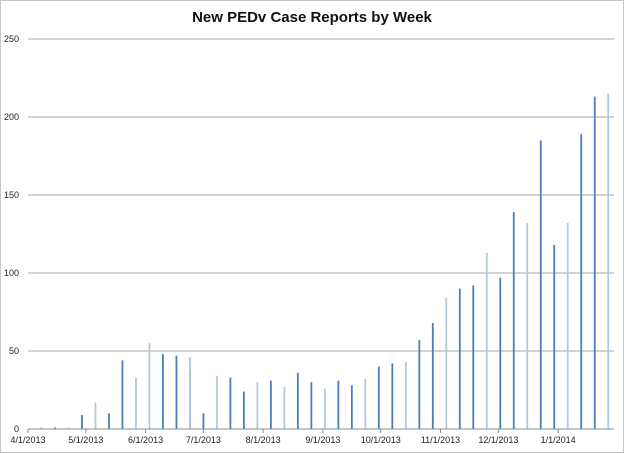  I want to click on y-tick-label: 50, so click(14, 351).